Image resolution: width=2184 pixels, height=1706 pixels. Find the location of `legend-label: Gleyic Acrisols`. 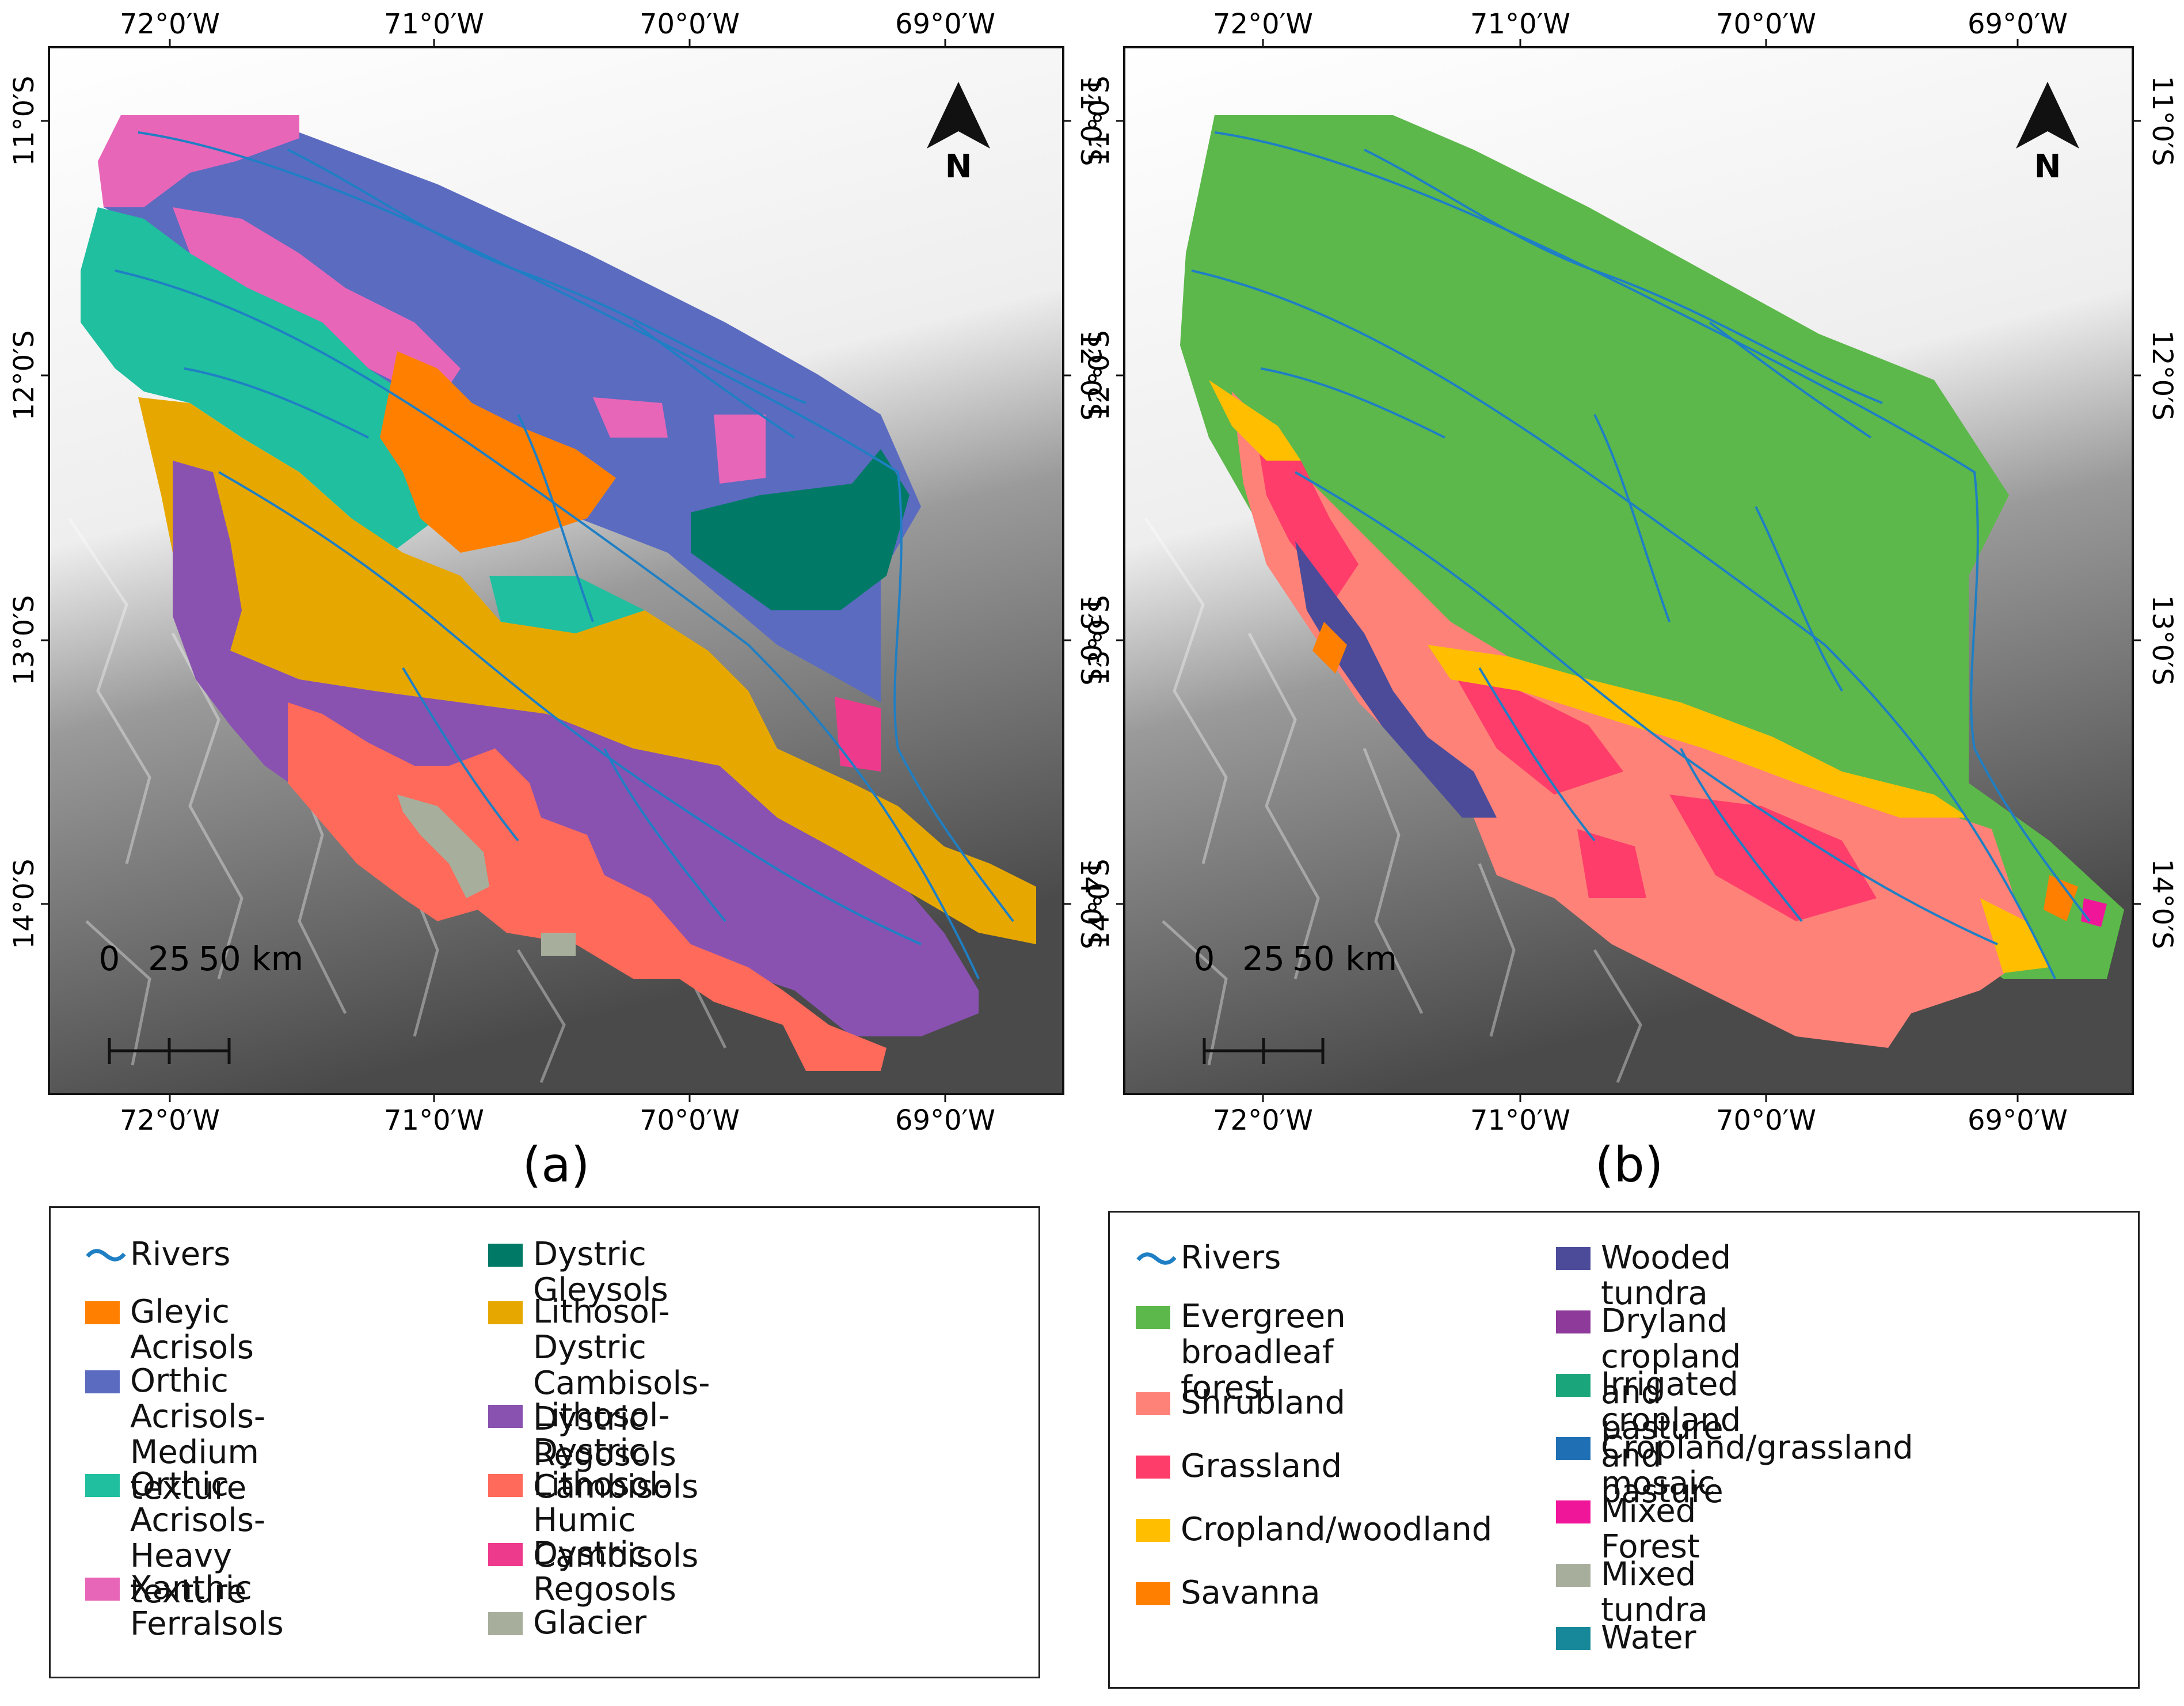

legend-label: Gleyic Acrisols is located at coordinates (192, 1330).